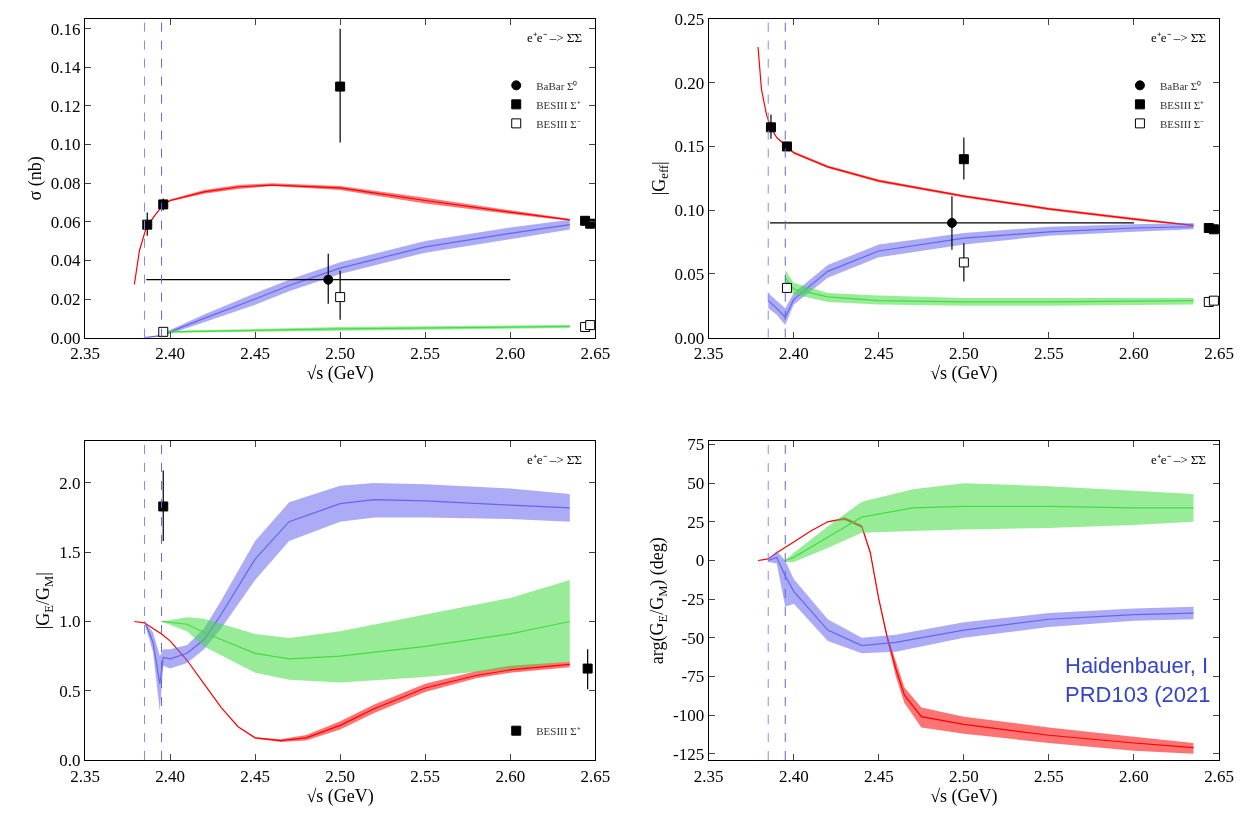  Describe the element at coordinates (693, 600) in the screenshot. I see `y-tick-label: -25` at that location.